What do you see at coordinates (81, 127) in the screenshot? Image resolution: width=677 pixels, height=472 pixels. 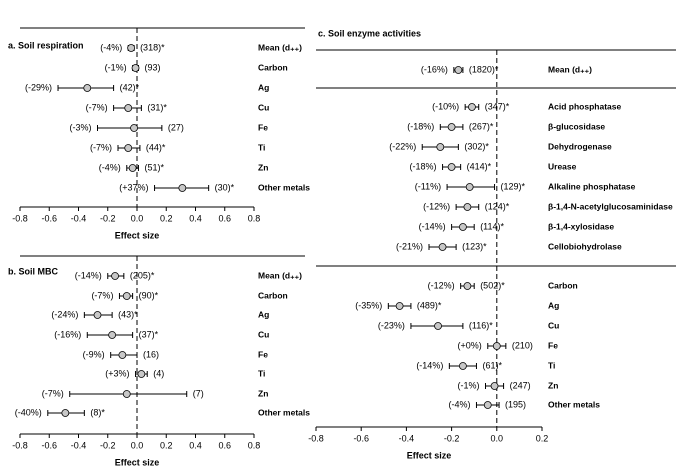 I see `percent-label: (-3%)` at bounding box center [81, 127].